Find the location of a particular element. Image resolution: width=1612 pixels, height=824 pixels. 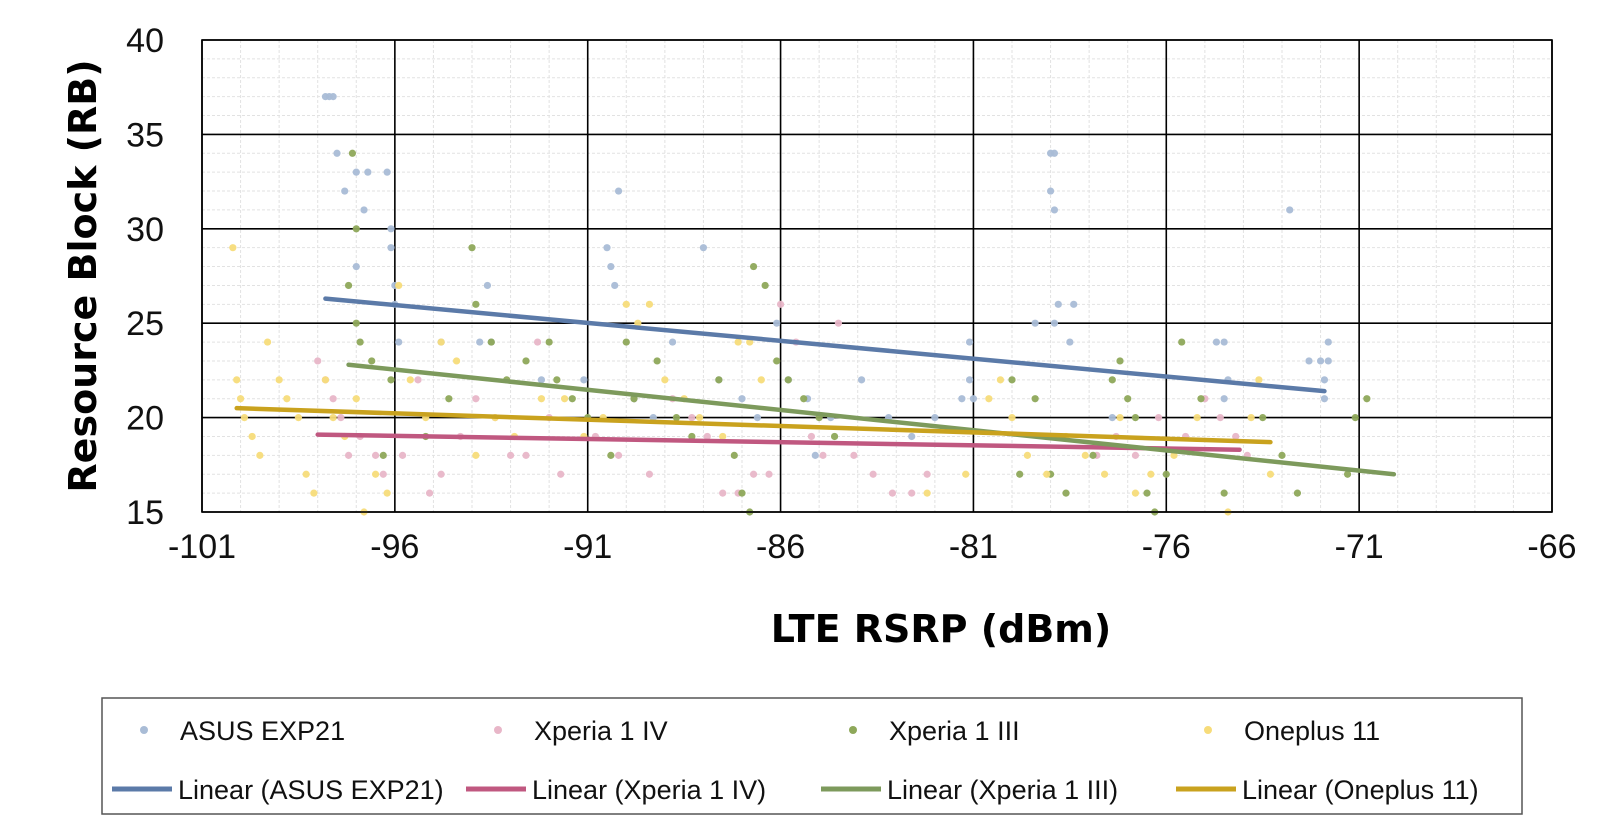

y-tick-label: 15 is located at coordinates (145, 513).